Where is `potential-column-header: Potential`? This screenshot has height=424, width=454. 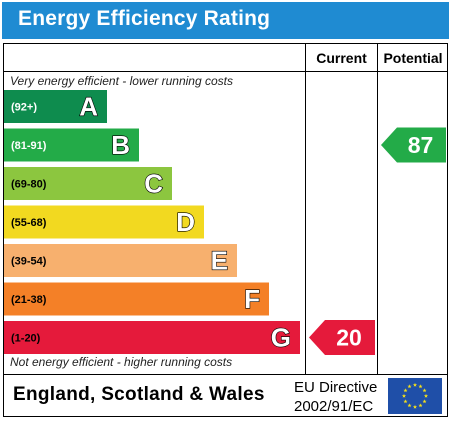
potential-column-header: Potential is located at coordinates (413, 58).